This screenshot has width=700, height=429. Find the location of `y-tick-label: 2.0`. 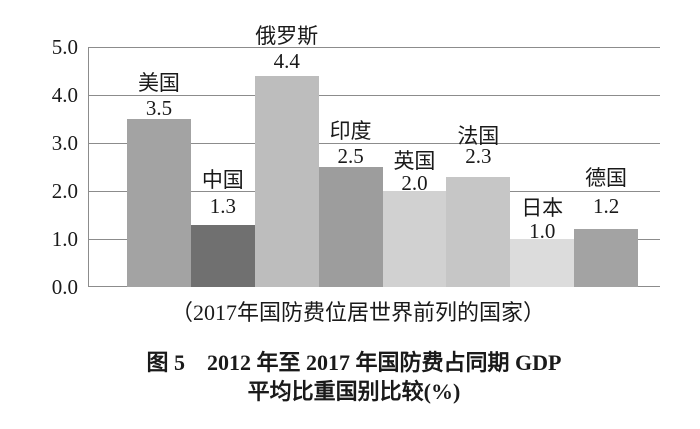

y-tick-label: 2.0 is located at coordinates (64, 191).